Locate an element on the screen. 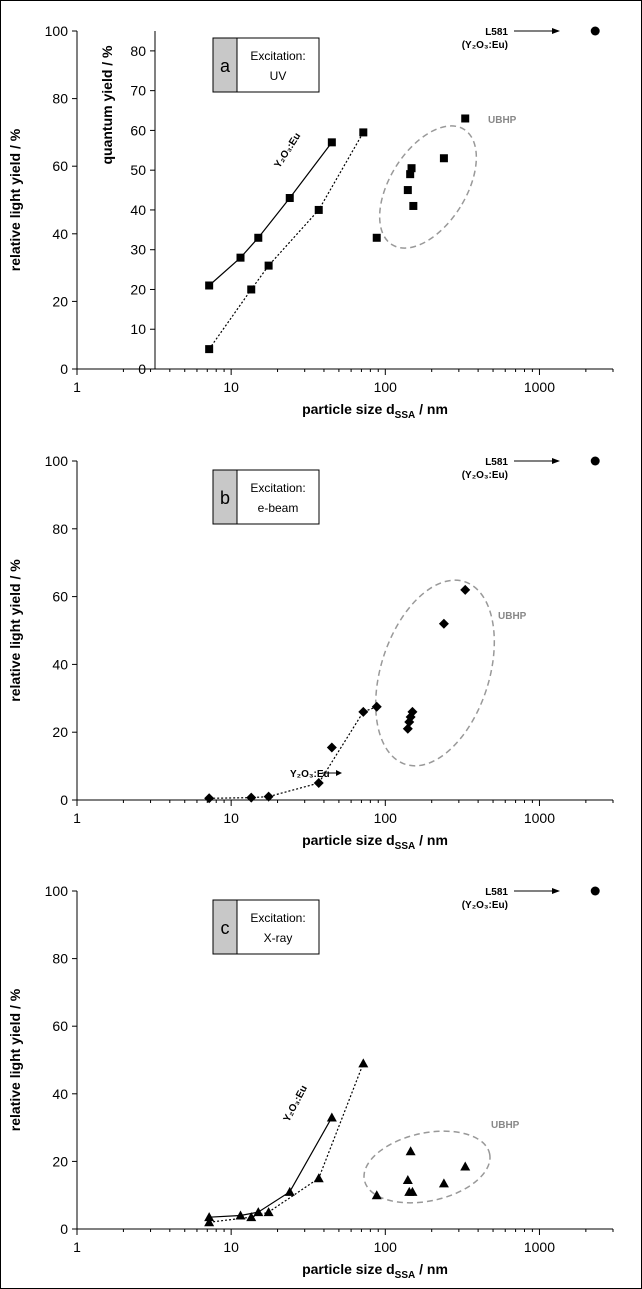  x-tick-label: 10 is located at coordinates (231, 1247).